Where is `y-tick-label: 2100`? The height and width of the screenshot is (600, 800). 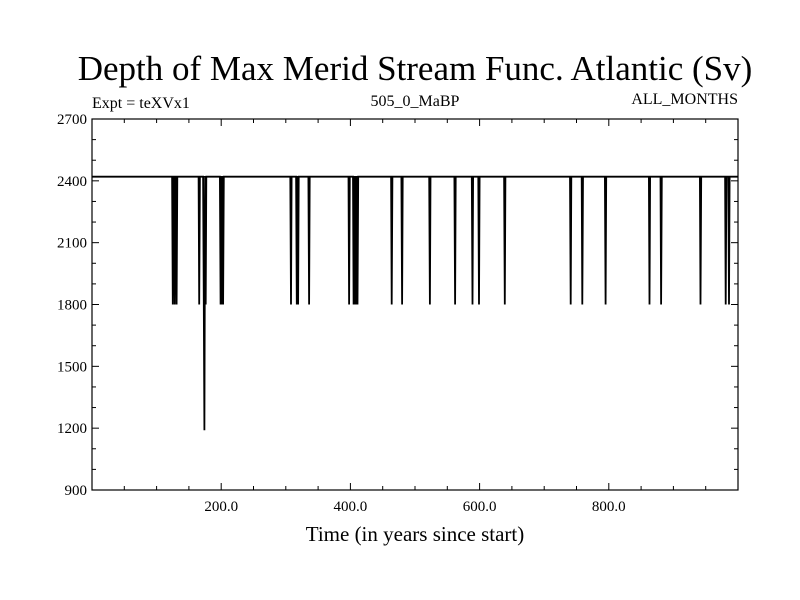
y-tick-label: 2100 is located at coordinates (72, 244).